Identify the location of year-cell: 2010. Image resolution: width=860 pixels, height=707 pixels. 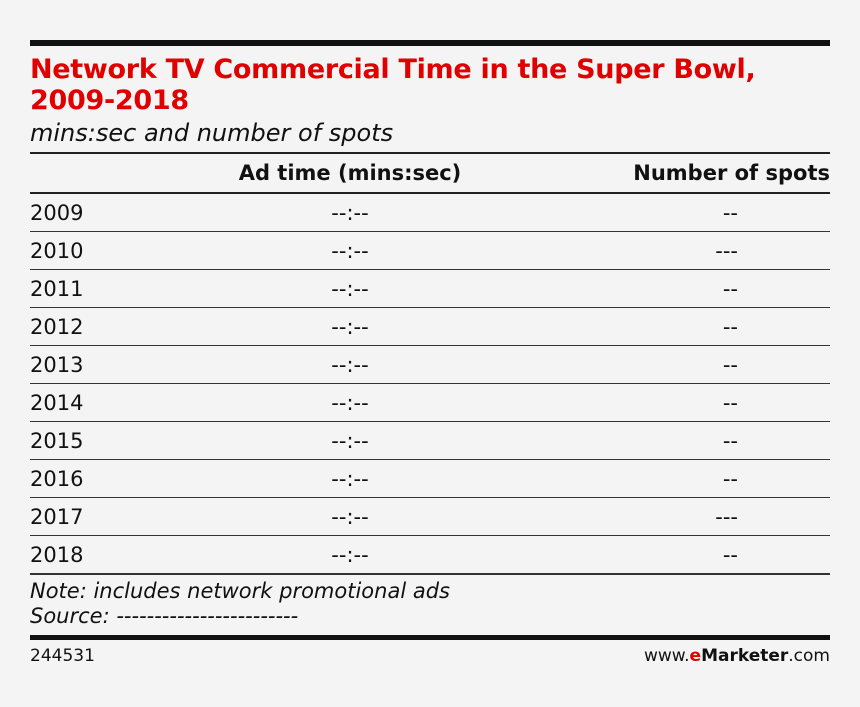
(130, 250).